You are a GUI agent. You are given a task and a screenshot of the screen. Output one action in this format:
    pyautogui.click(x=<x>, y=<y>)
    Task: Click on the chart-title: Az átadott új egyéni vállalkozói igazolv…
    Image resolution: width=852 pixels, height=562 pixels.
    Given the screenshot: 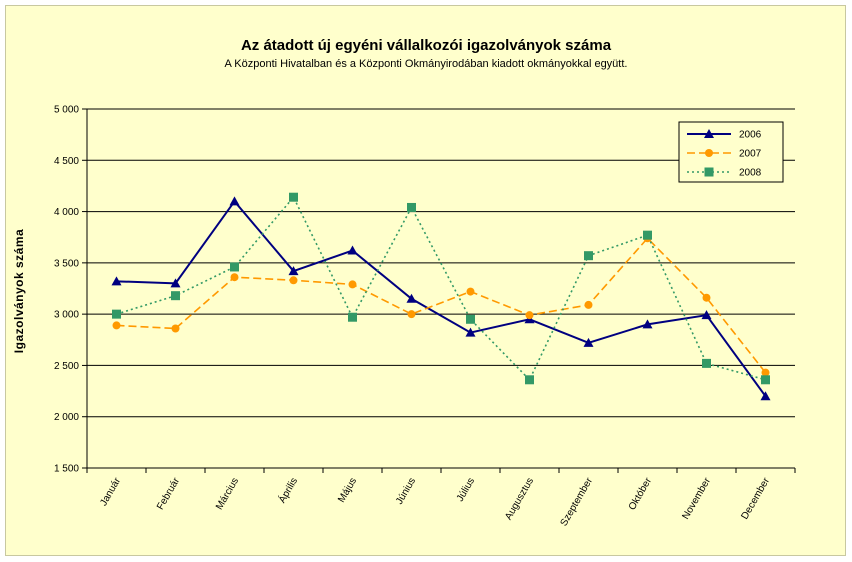 What is the action you would take?
    pyautogui.click(x=426, y=45)
    